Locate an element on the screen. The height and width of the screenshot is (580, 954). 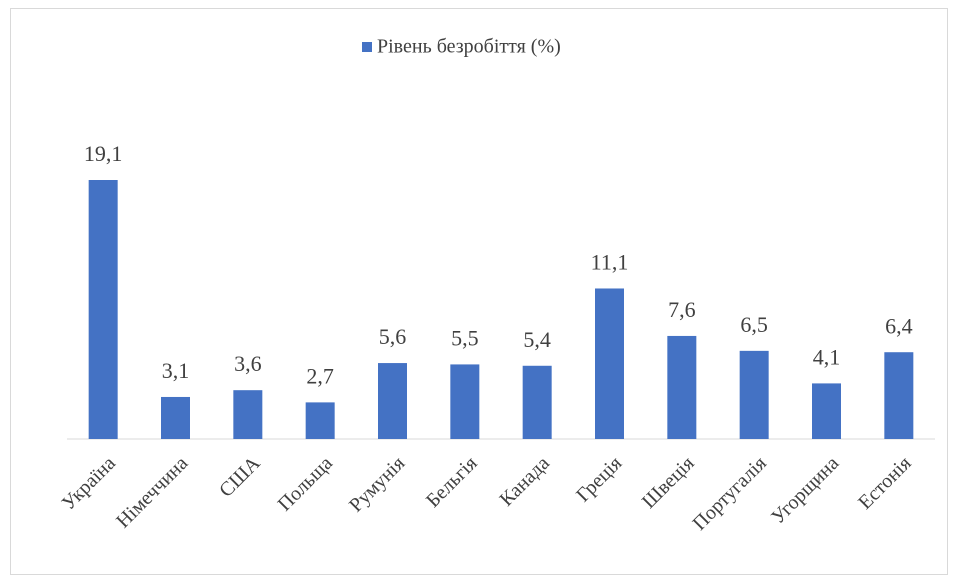
data-label: 5,4 is located at coordinates (537, 339).